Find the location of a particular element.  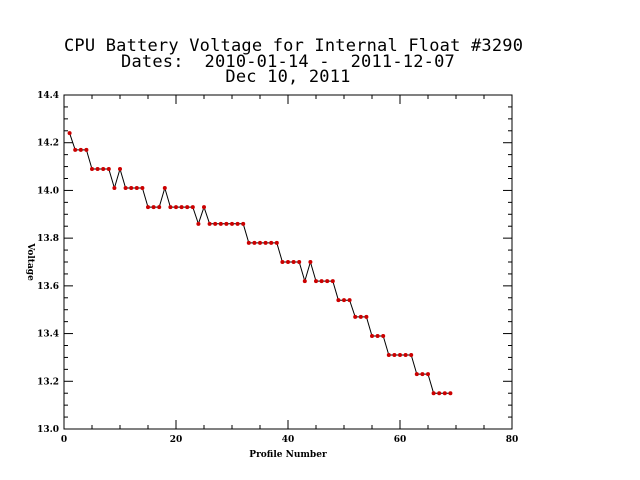

y-tick-label: 13.6 is located at coordinates (48, 287).